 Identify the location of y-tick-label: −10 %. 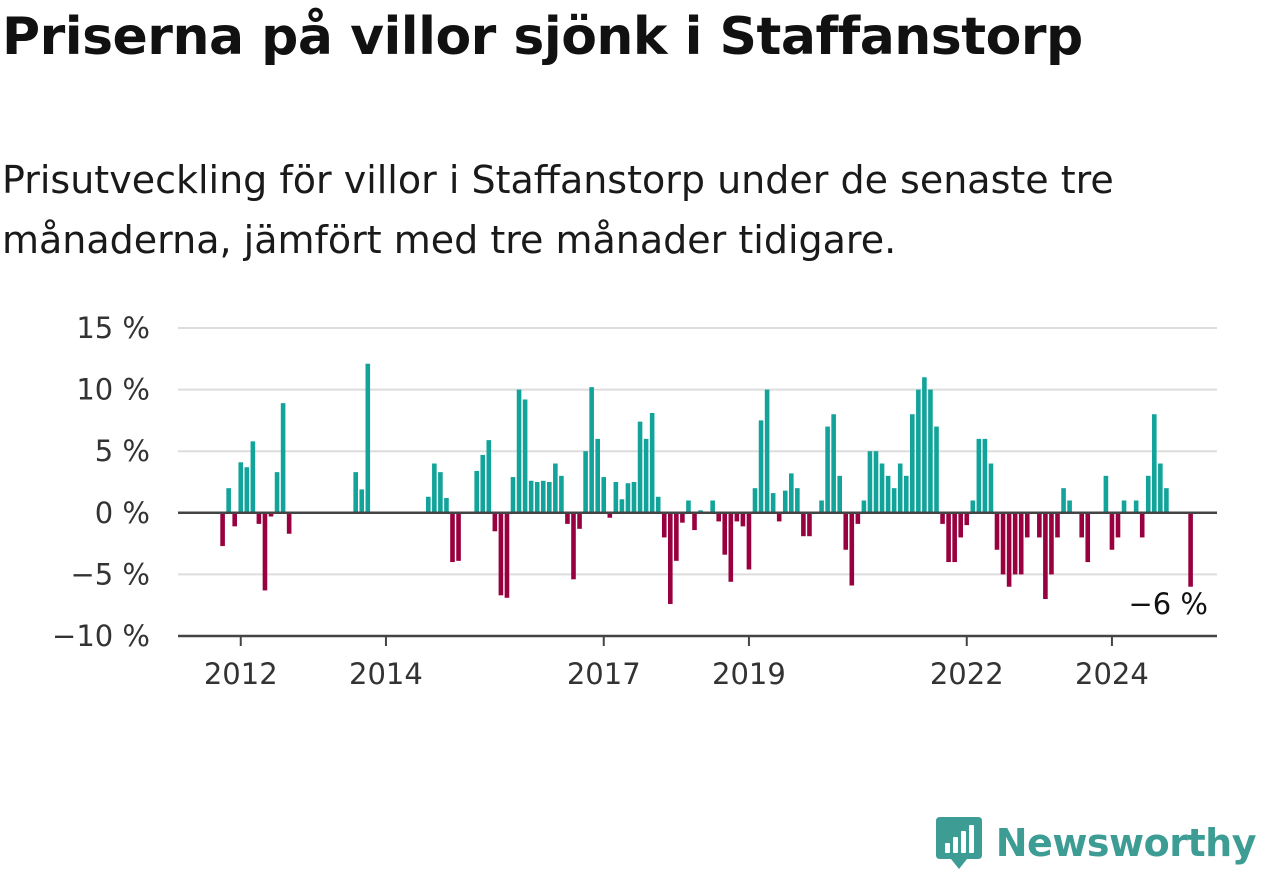
(101, 636).